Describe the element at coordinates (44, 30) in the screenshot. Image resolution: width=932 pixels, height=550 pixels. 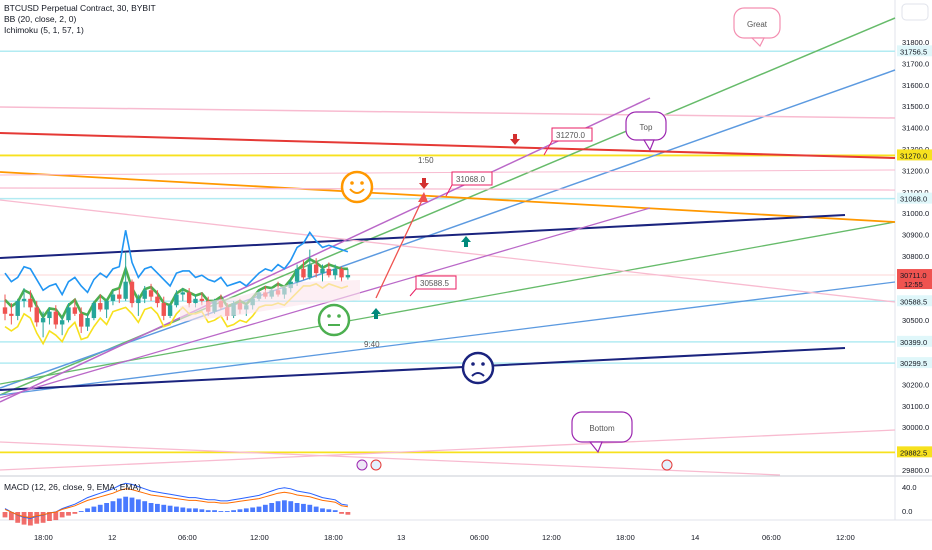
I see `legend-ichimoku: Ichimoku (5, 1, 57, 1)` at that location.